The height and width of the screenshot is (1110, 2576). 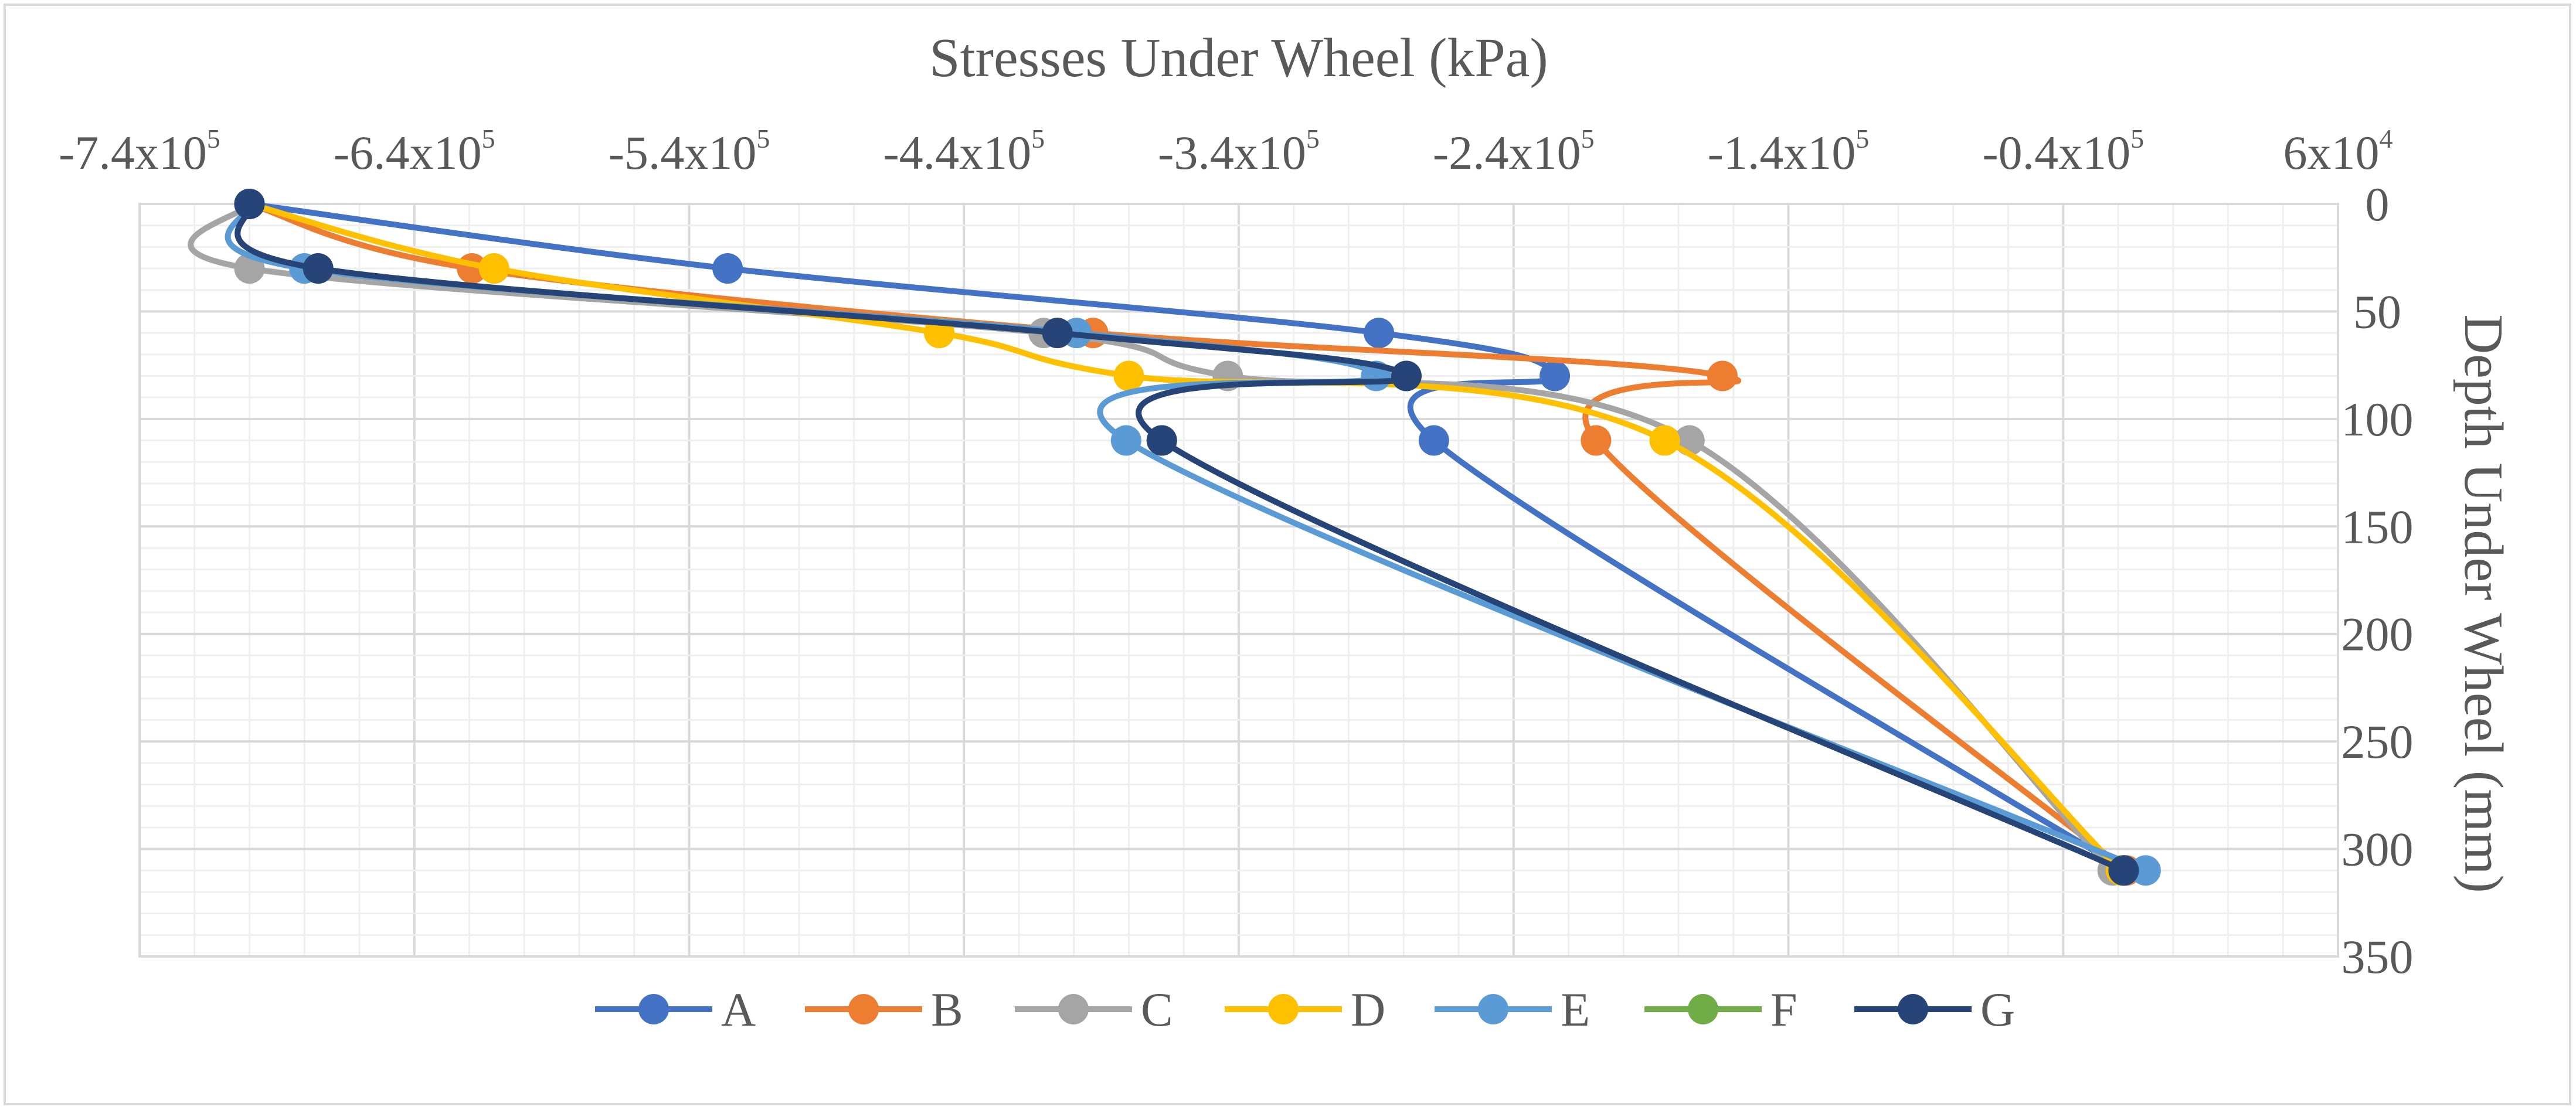 What do you see at coordinates (1157, 1010) in the screenshot?
I see `legend-label: C` at bounding box center [1157, 1010].